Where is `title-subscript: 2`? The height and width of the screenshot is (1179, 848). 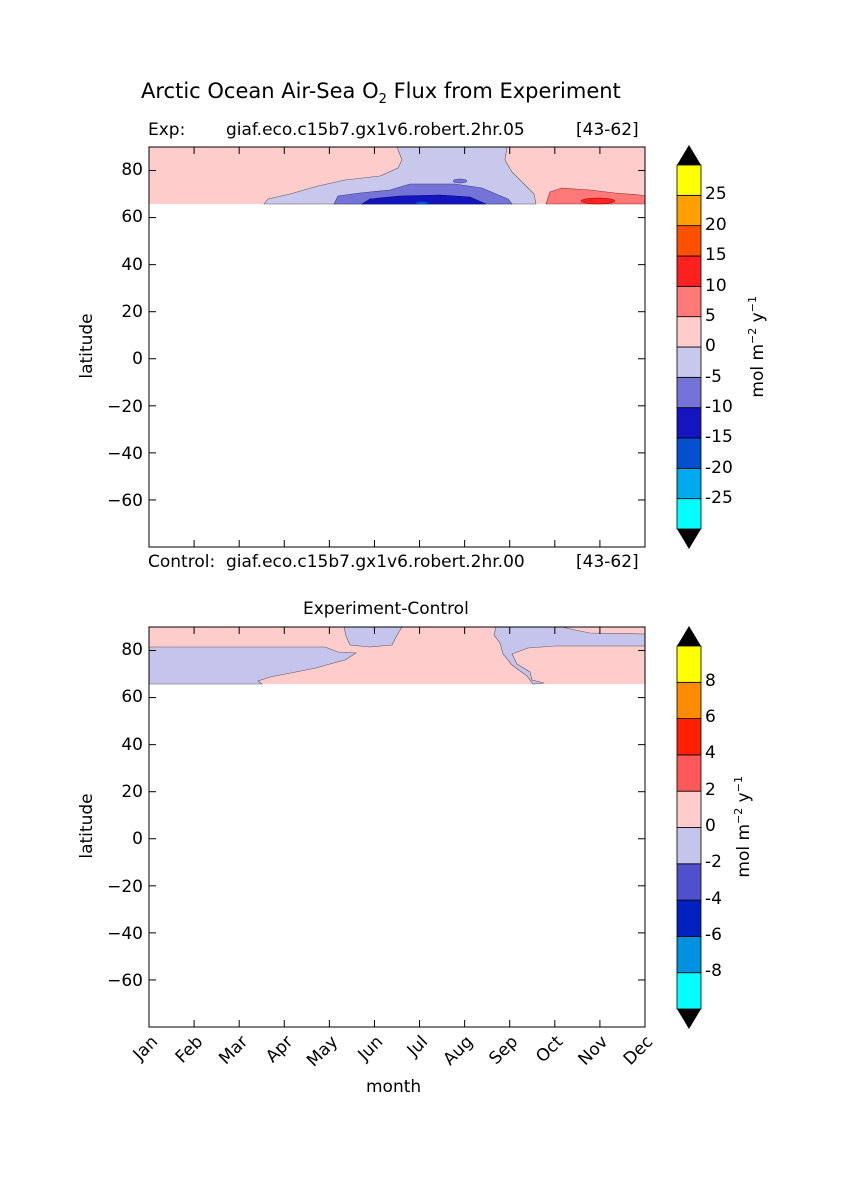
title-subscript: 2 is located at coordinates (382, 100).